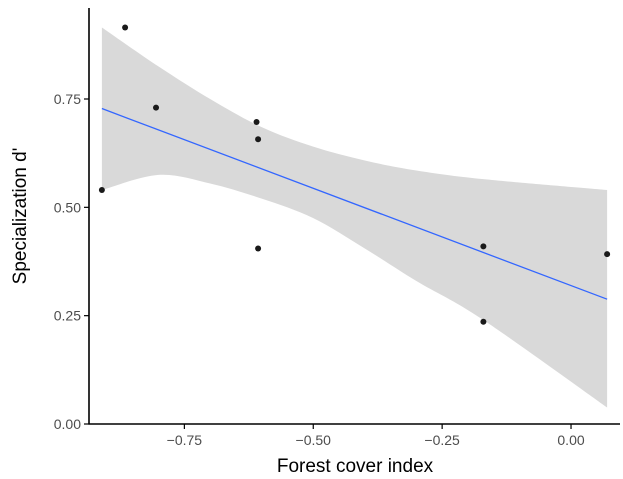  What do you see at coordinates (570, 440) in the screenshot?
I see `x-tick-label: 0.00` at bounding box center [570, 440].